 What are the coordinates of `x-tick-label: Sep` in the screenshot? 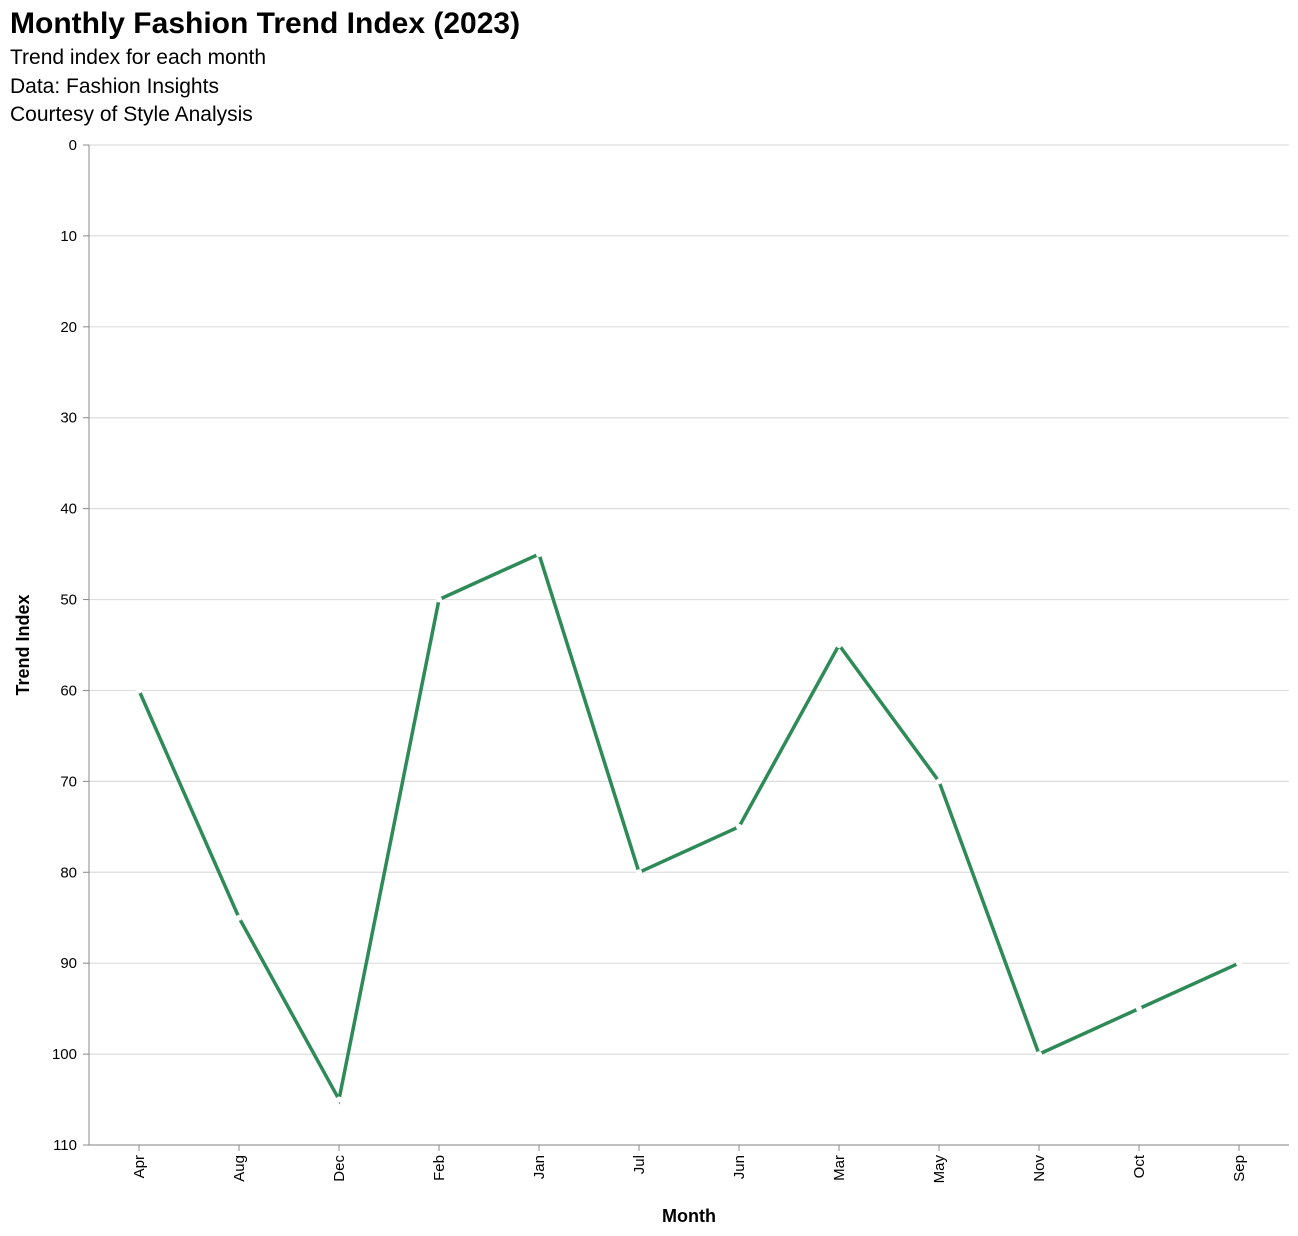 It's located at (1239, 1168).